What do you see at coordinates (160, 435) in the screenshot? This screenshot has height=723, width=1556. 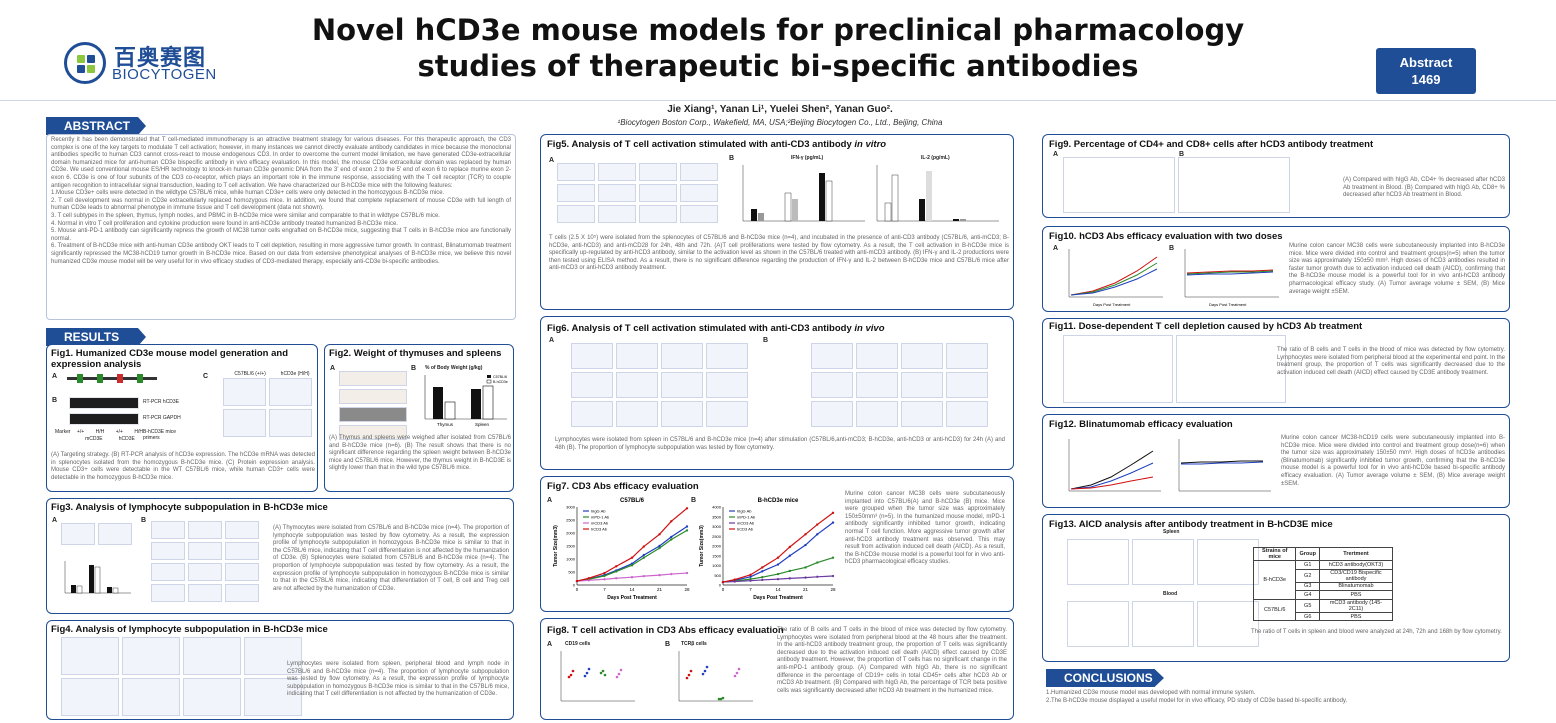 I see `fig1-gel-right-label: B-hCD3E mice primers` at bounding box center [160, 435].